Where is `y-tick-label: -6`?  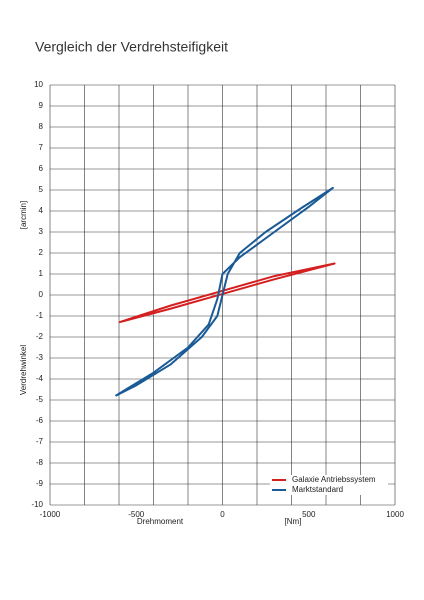
y-tick-label: -6 is located at coordinates (40, 420).